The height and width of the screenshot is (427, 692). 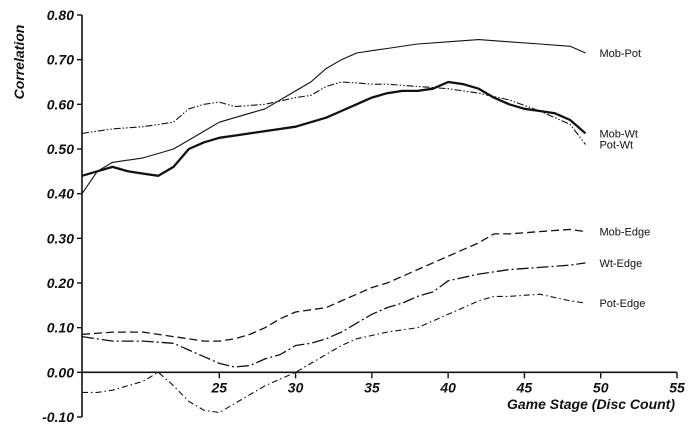 What do you see at coordinates (447, 387) in the screenshot?
I see `x-tick-label: 40` at bounding box center [447, 387].